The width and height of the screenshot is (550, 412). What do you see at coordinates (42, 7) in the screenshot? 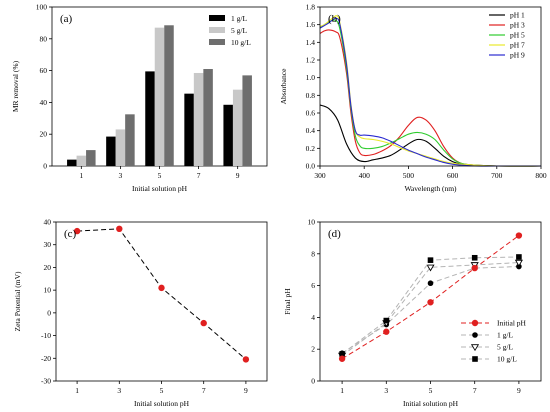
I see `y-tick-label: 100` at bounding box center [42, 7].